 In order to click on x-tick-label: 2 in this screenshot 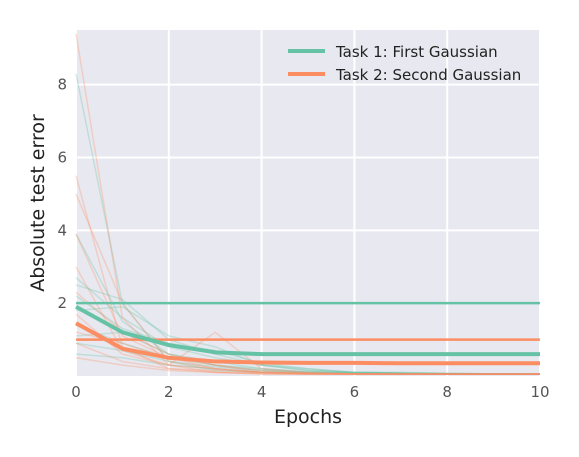, I will do `click(169, 392)`.